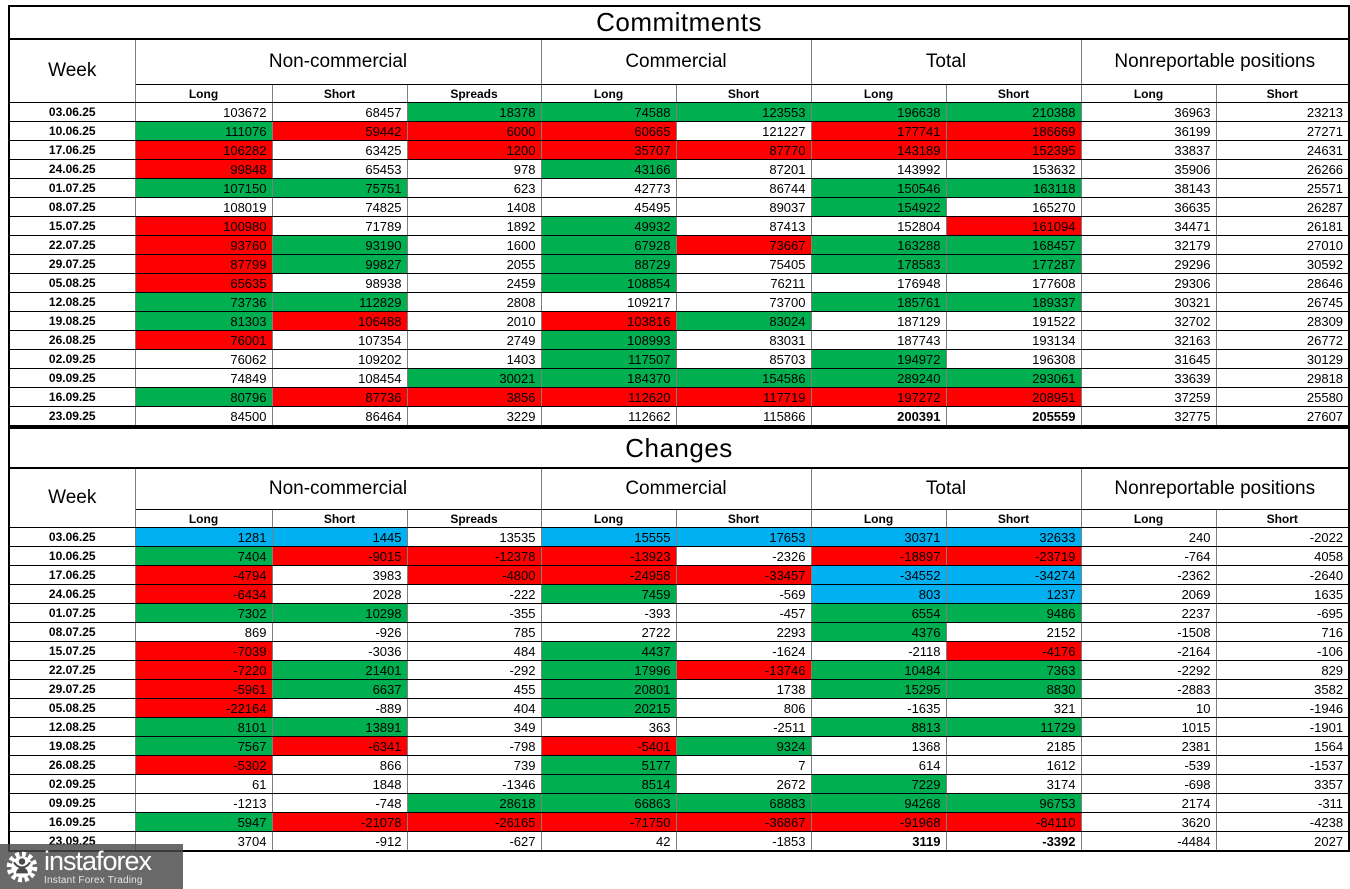 This screenshot has width=1350, height=889. Describe the element at coordinates (743, 708) in the screenshot. I see `value-cell: 806` at that location.